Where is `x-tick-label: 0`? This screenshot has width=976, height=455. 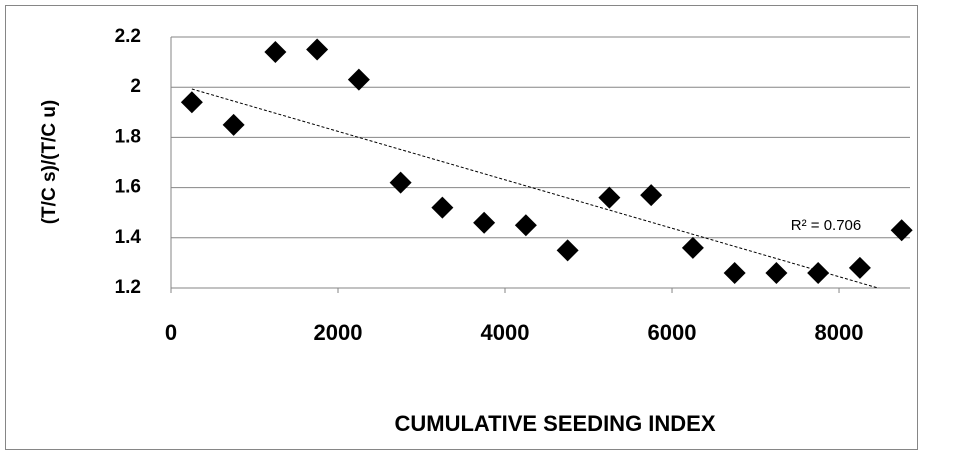 x-tick-label: 0 is located at coordinates (171, 332).